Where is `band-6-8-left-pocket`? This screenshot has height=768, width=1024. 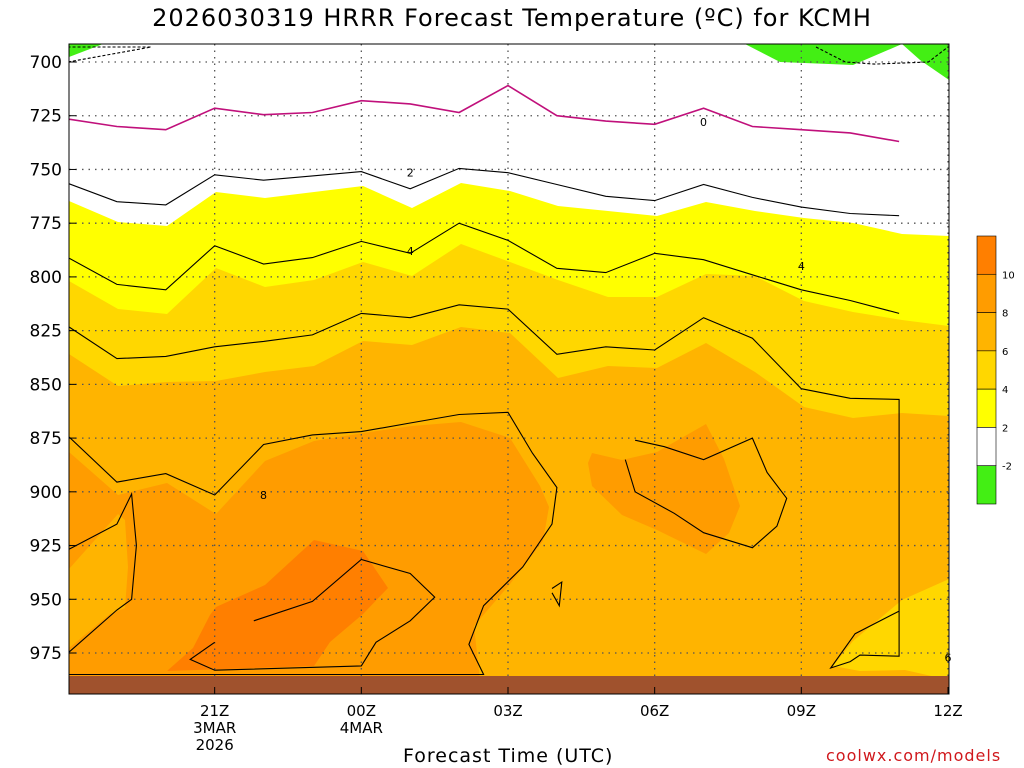
band-6-8-left-pocket is located at coordinates (98, 581).